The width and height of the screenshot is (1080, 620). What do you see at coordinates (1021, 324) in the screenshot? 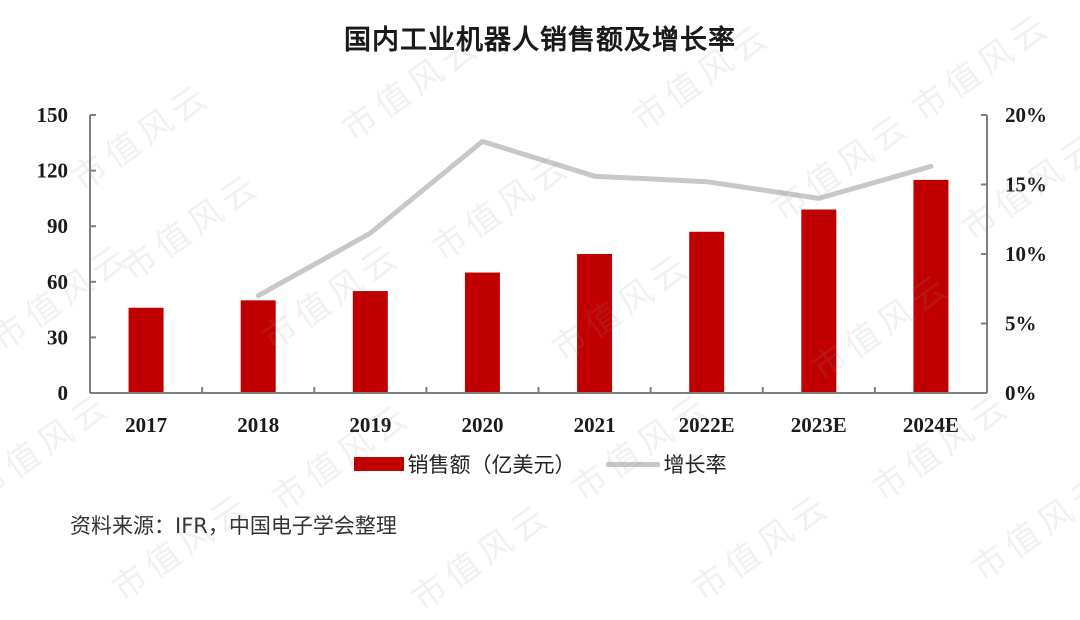
I see `right-axis-tick-label: 5%` at bounding box center [1021, 324].